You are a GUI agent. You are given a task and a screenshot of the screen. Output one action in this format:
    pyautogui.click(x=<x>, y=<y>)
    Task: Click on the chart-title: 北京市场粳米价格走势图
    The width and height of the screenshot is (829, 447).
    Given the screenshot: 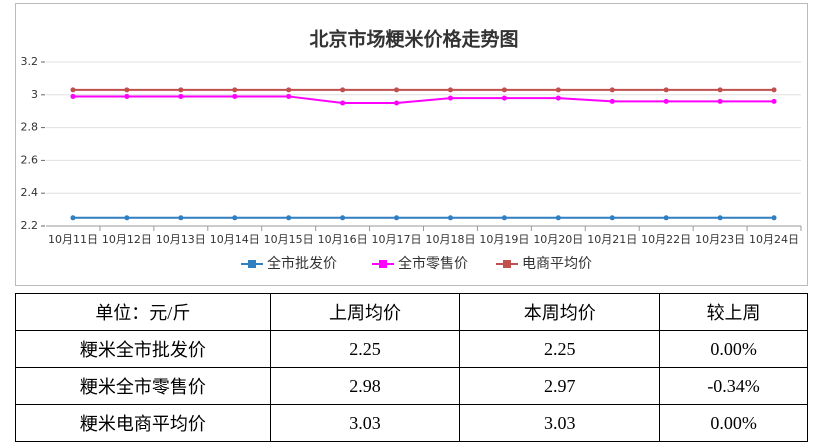 What is the action you would take?
    pyautogui.click(x=413, y=39)
    